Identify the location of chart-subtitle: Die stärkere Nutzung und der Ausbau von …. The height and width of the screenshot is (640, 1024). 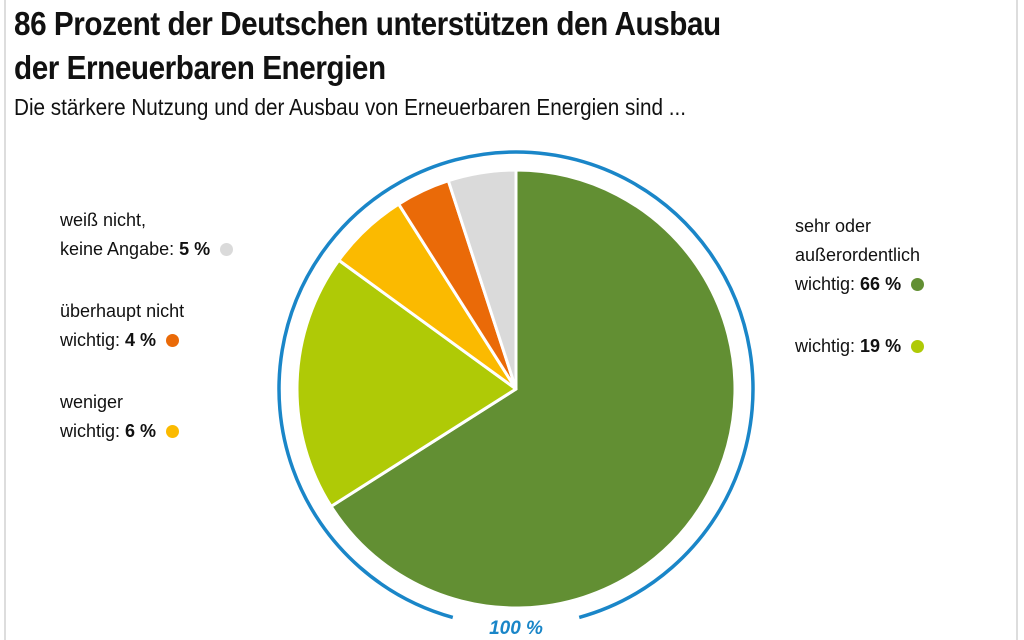
(350, 107).